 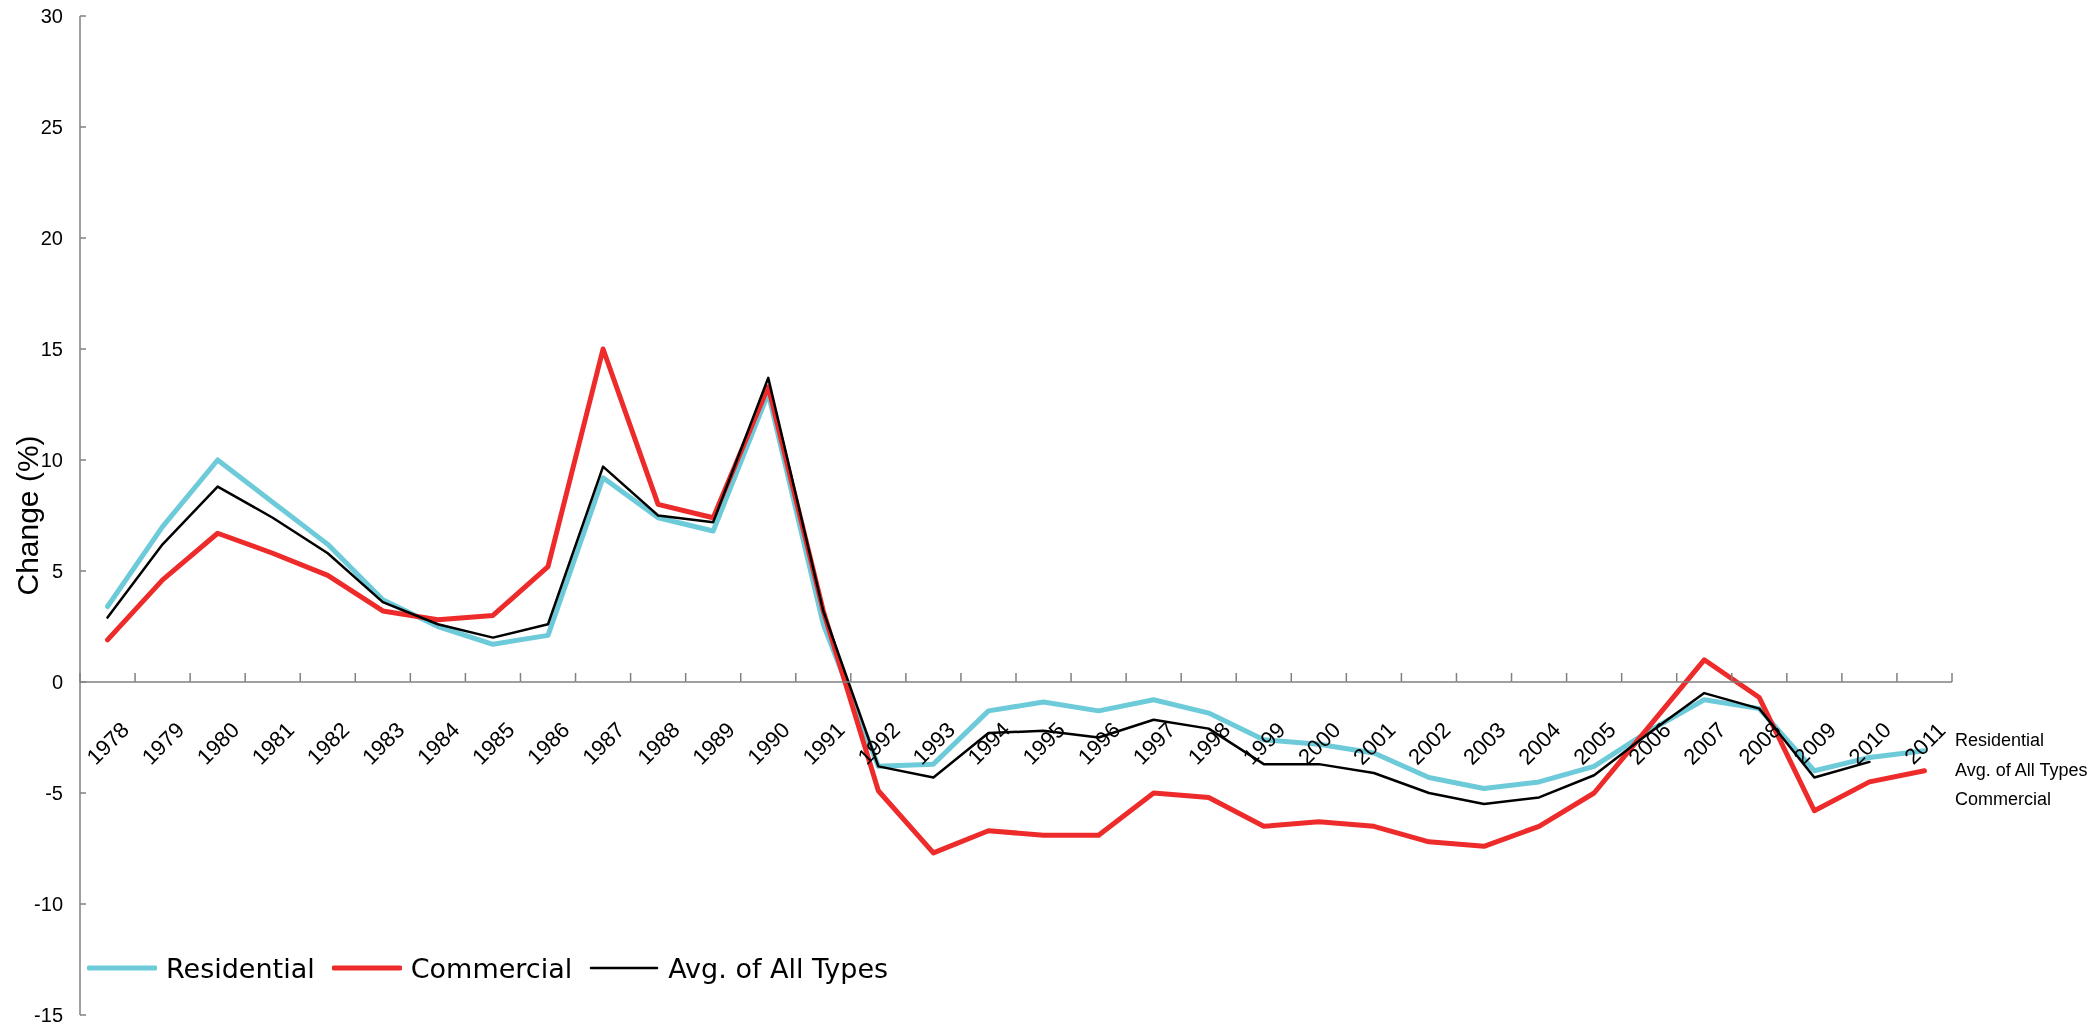 I want to click on y-tick-label: 30, so click(x=51, y=16).